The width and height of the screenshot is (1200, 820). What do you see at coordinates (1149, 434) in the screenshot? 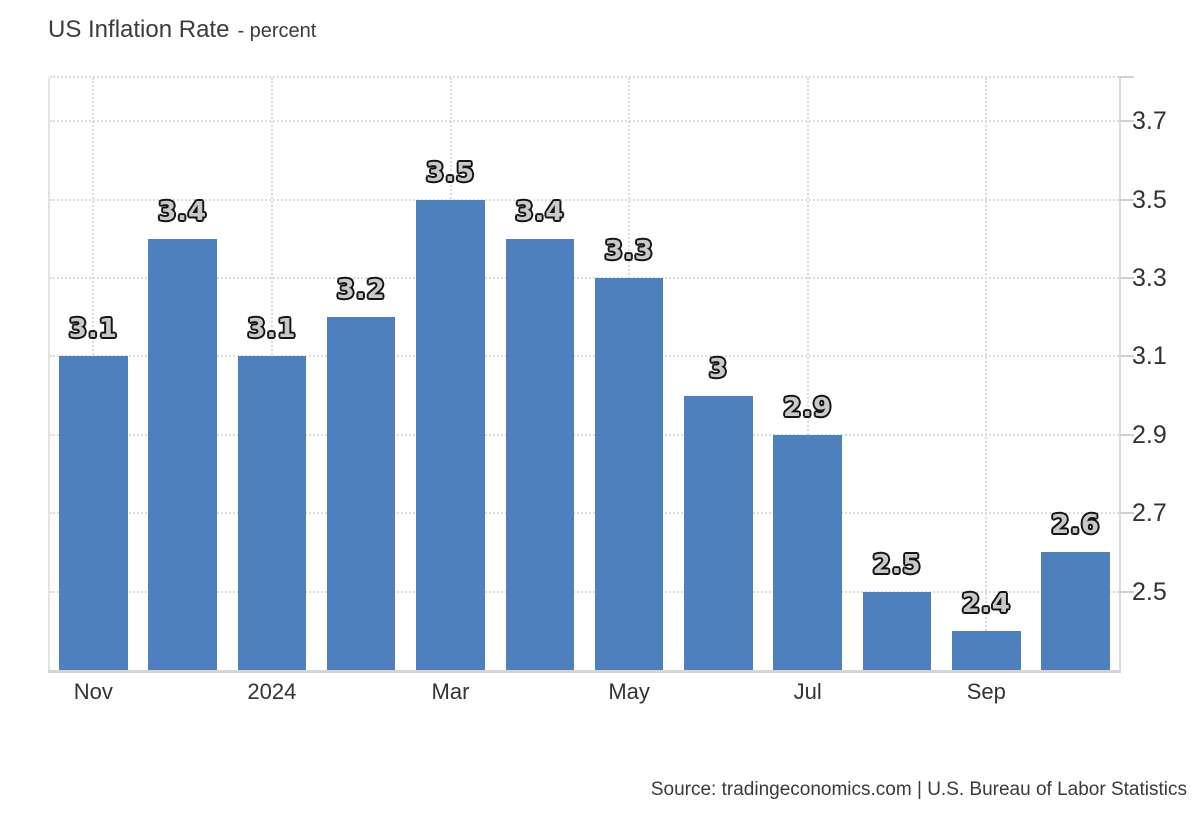
I see `y-axis-label: 2.9` at bounding box center [1149, 434].